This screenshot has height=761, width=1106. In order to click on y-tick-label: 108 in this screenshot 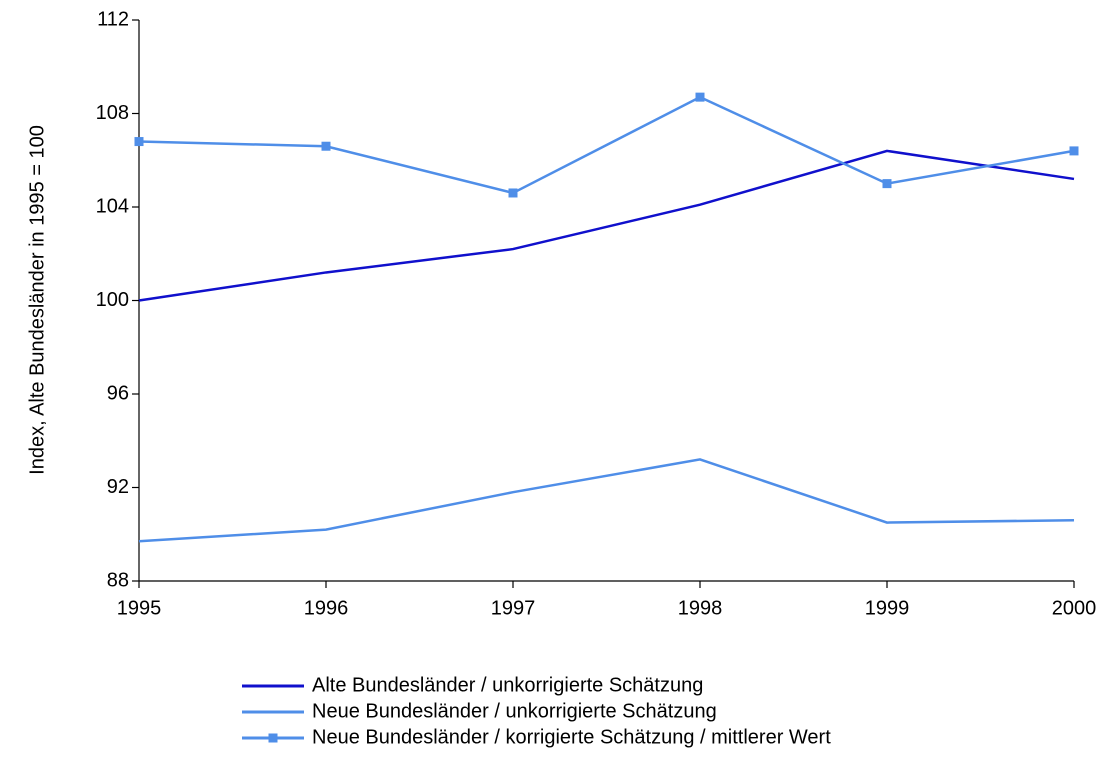, I will do `click(112, 113)`.